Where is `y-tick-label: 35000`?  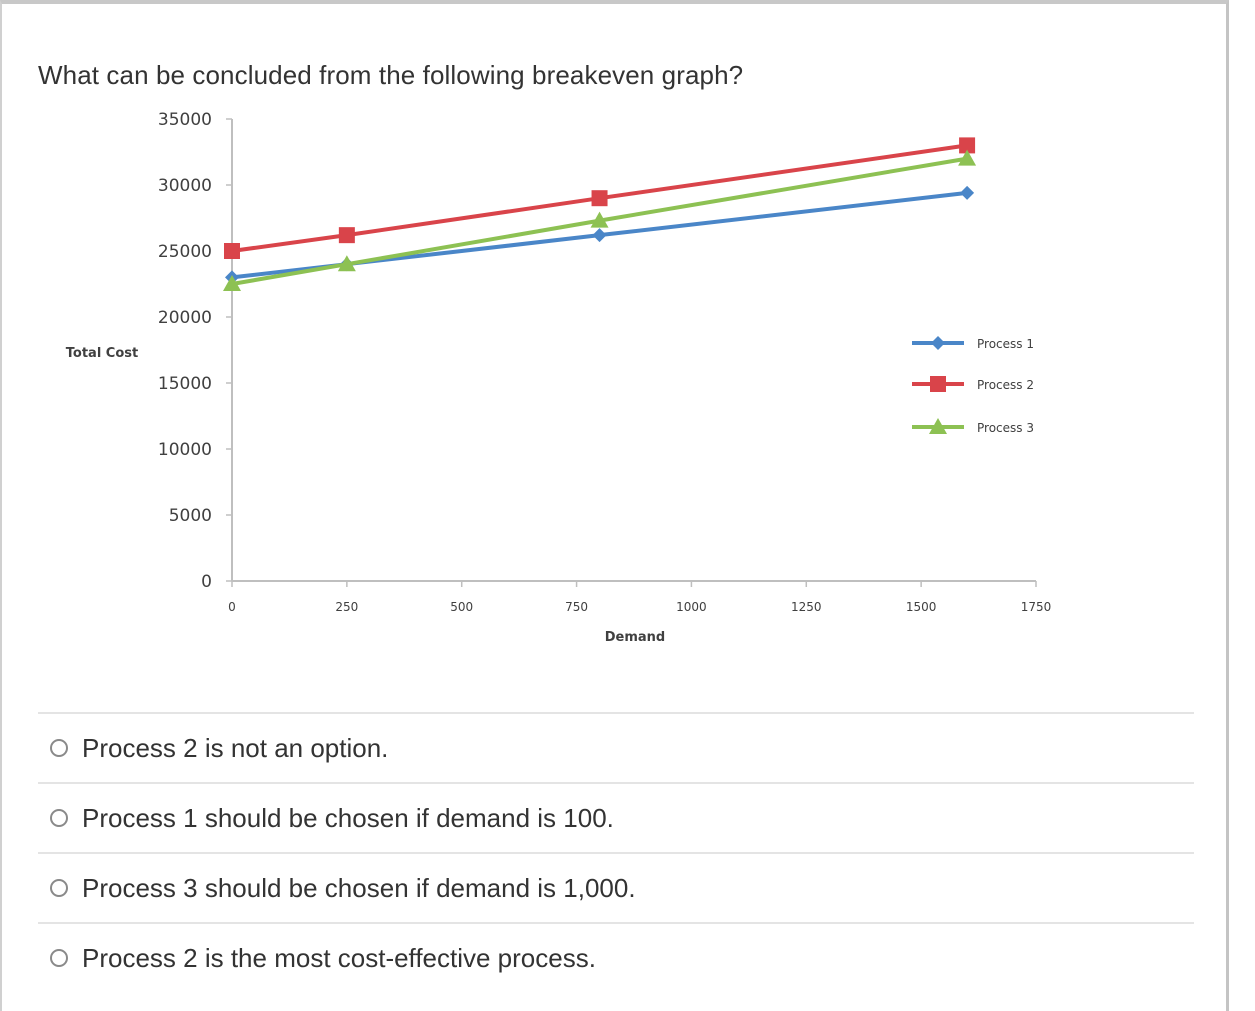 y-tick-label: 35000 is located at coordinates (185, 120).